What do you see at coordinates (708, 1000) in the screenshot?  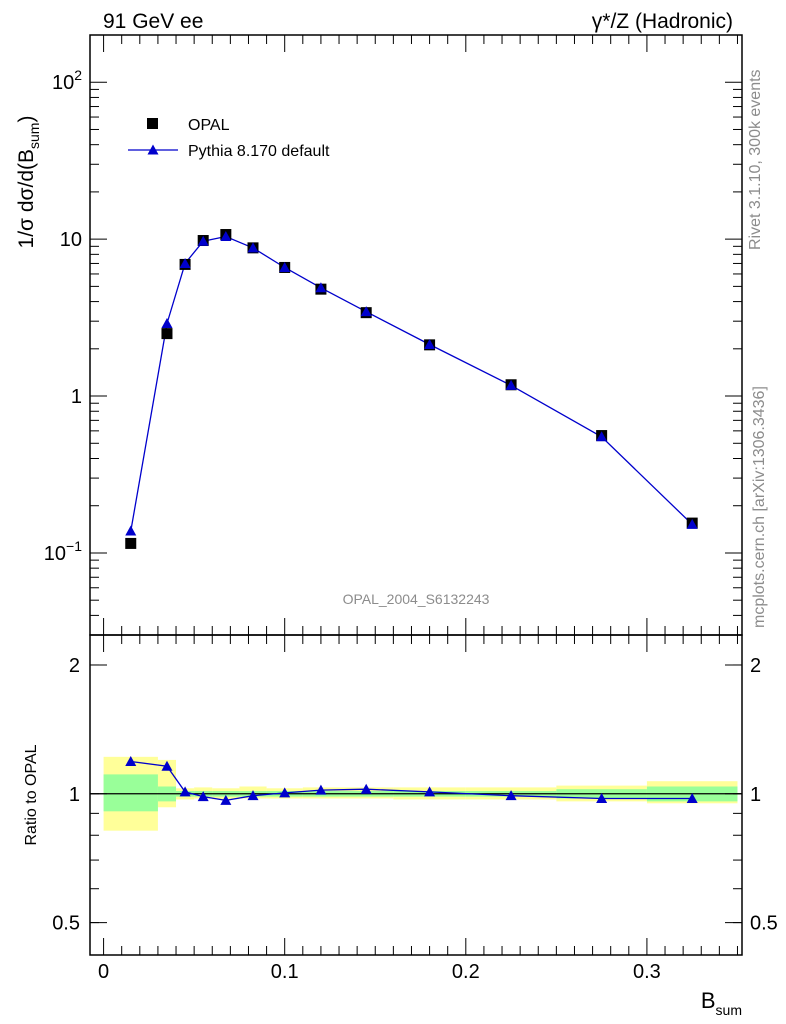 I see `x-axis-title-main: B` at bounding box center [708, 1000].